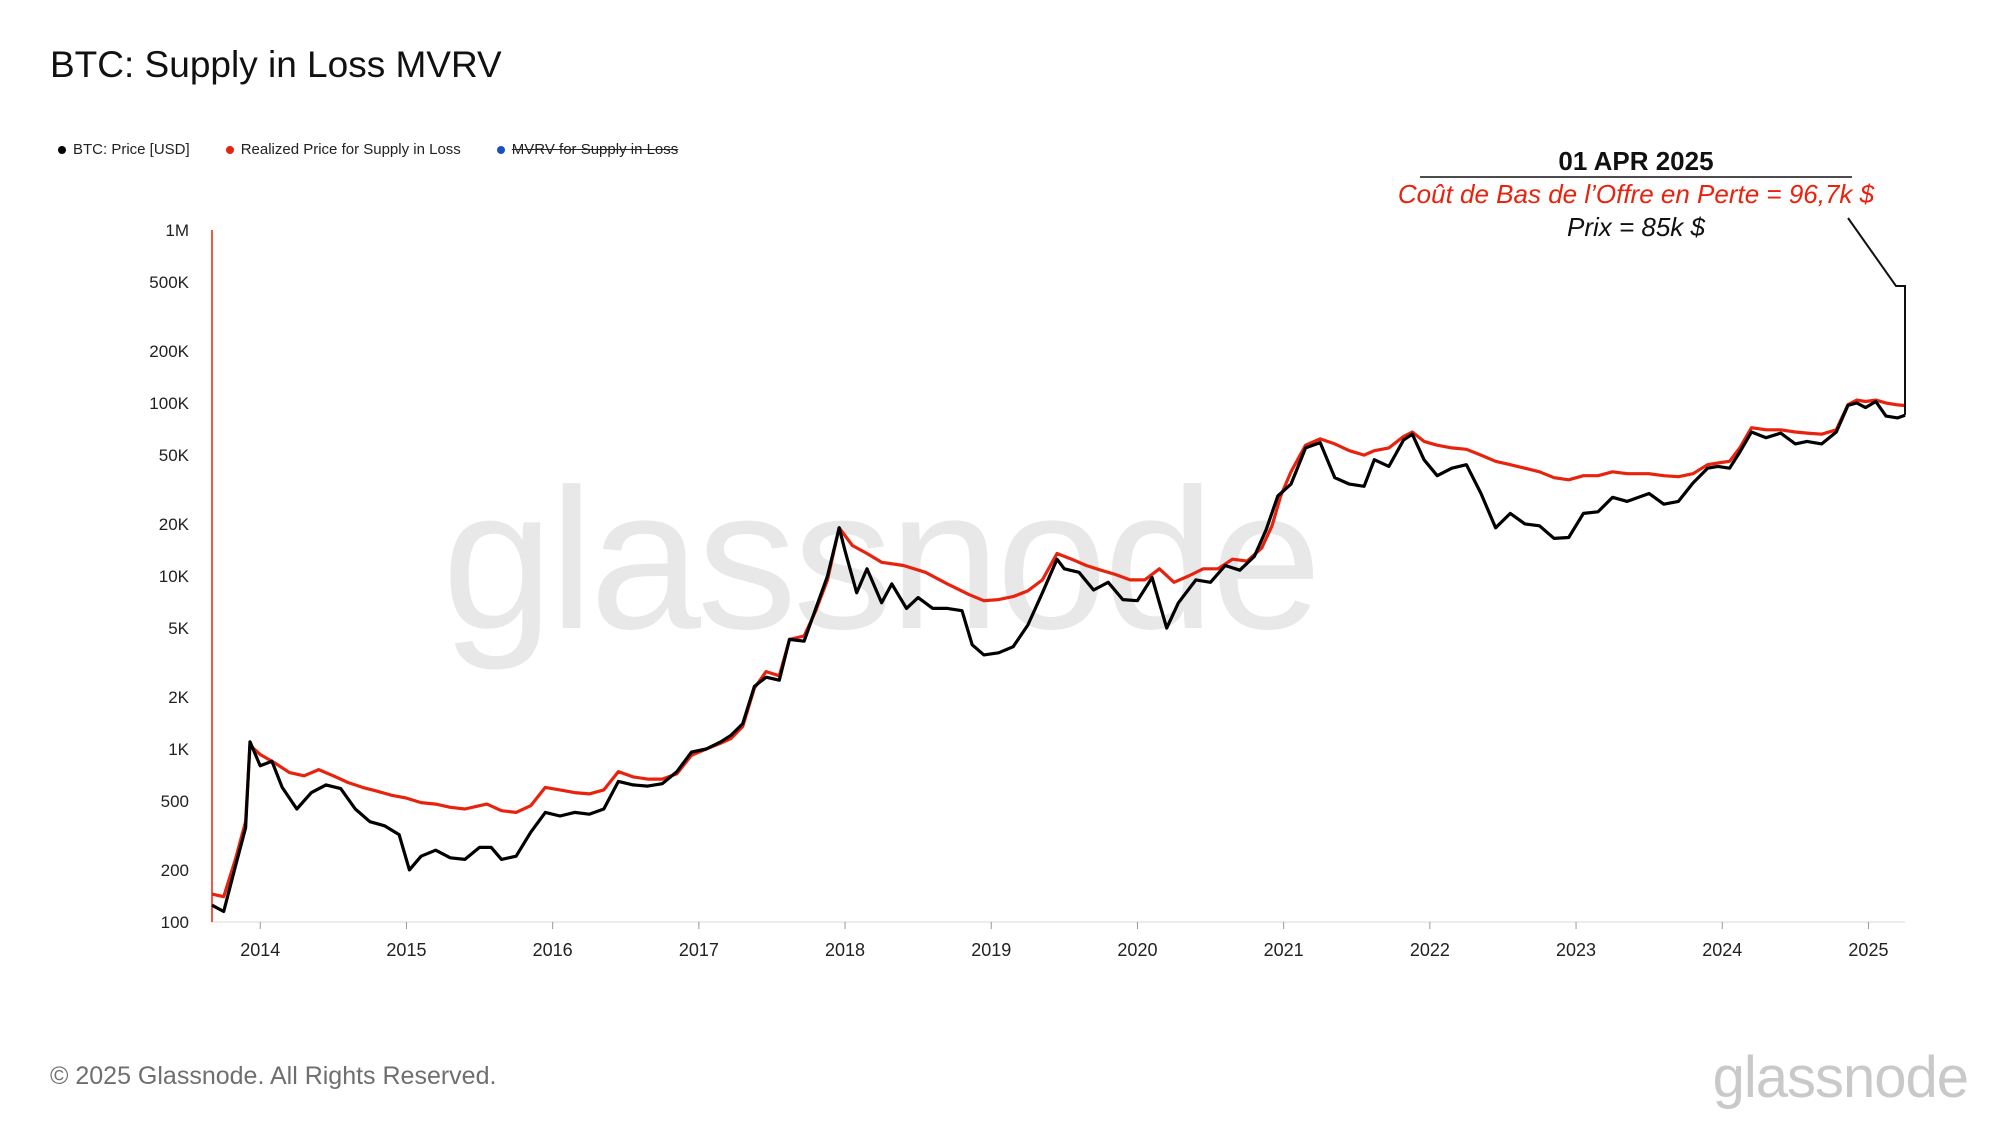  Describe the element at coordinates (1284, 950) in the screenshot. I see `x-tick-label: 2021` at that location.